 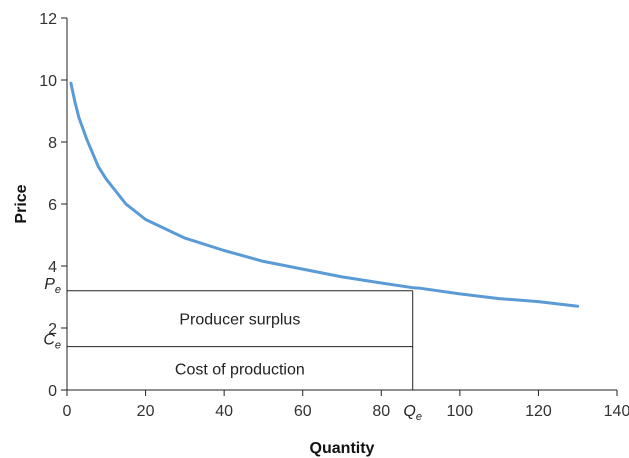 What do you see at coordinates (342, 448) in the screenshot?
I see `x-axis-title: Quantity` at bounding box center [342, 448].